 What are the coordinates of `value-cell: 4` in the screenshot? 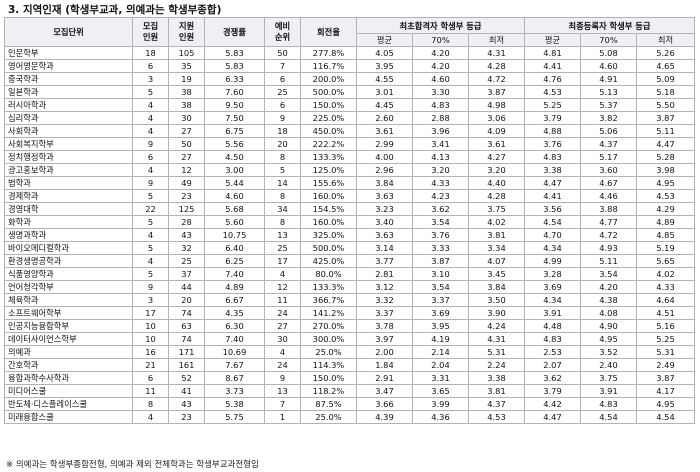 It's located at (150, 170).